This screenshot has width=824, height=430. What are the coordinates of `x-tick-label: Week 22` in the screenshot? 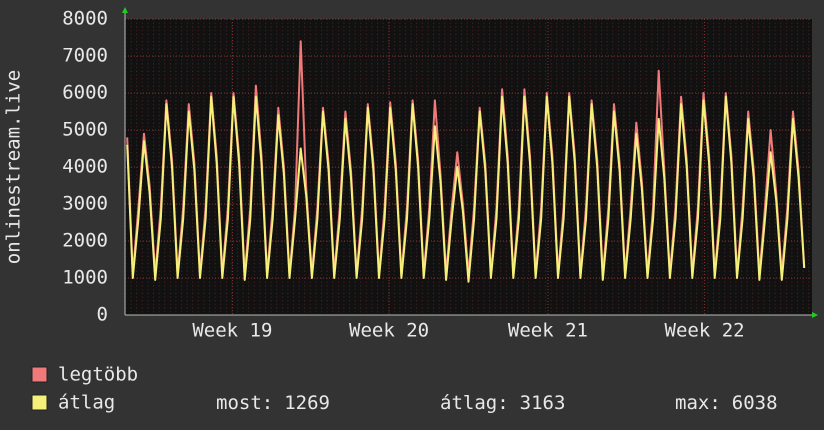 It's located at (705, 331).